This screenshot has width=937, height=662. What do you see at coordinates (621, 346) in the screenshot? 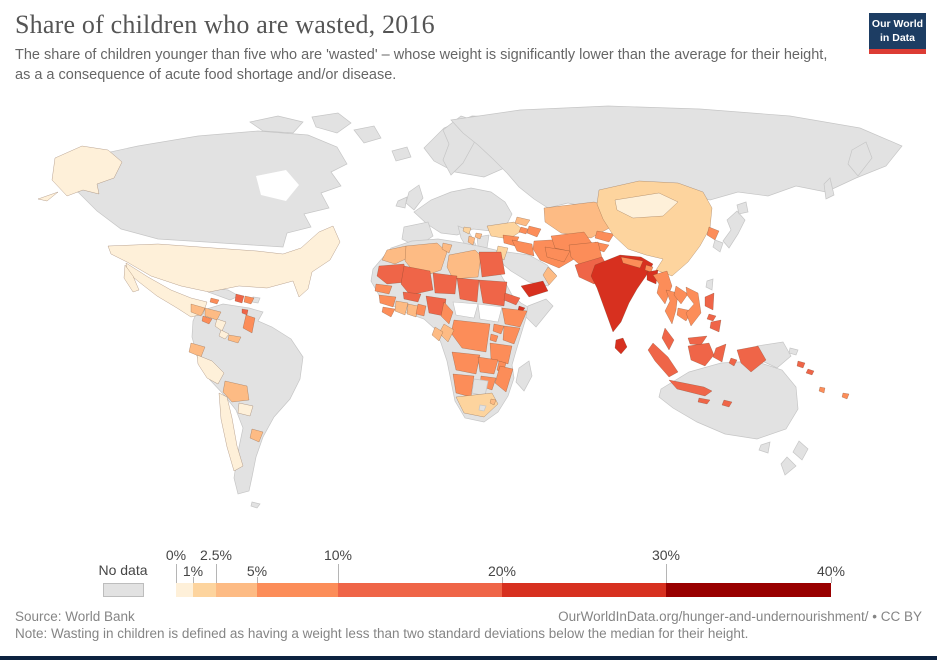
I see `country-sri-lanka` at bounding box center [621, 346].